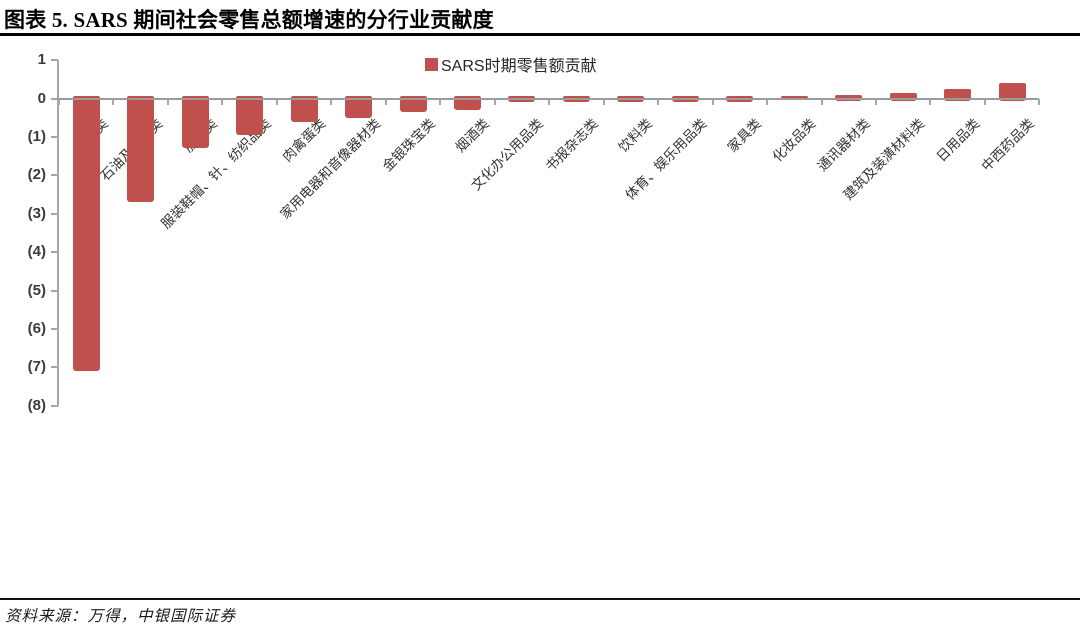 The width and height of the screenshot is (1080, 628). Describe the element at coordinates (1007, 144) in the screenshot. I see `x-axis-label: 中西药品类` at that location.